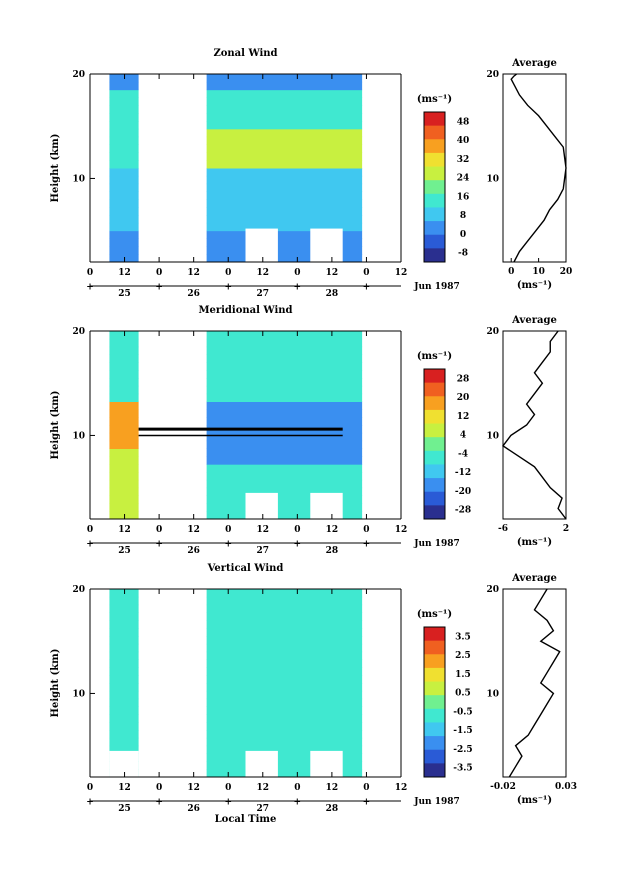  What do you see at coordinates (124, 551) in the screenshot?
I see `date-tick-label: 25` at bounding box center [124, 551].